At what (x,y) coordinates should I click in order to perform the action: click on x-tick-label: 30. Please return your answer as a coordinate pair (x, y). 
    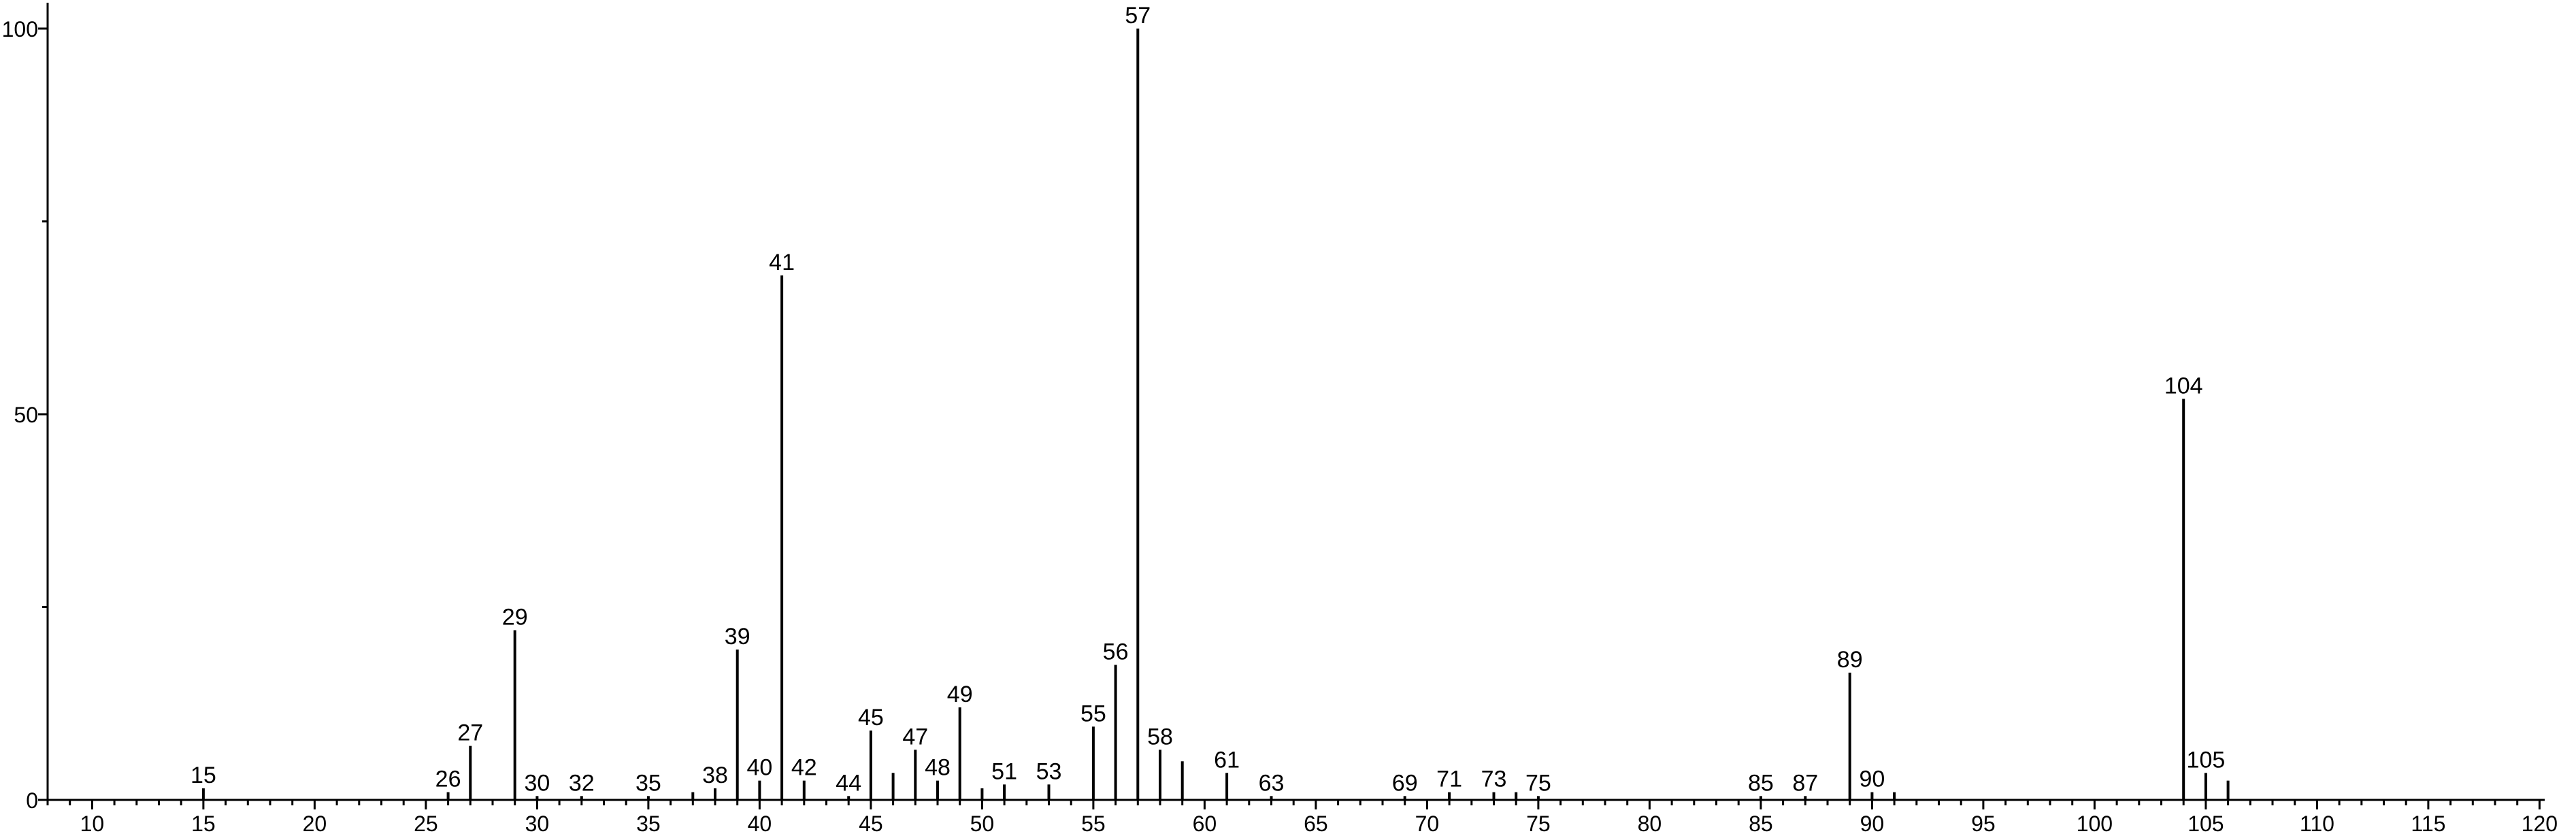
    Looking at the image, I should click on (537, 824).